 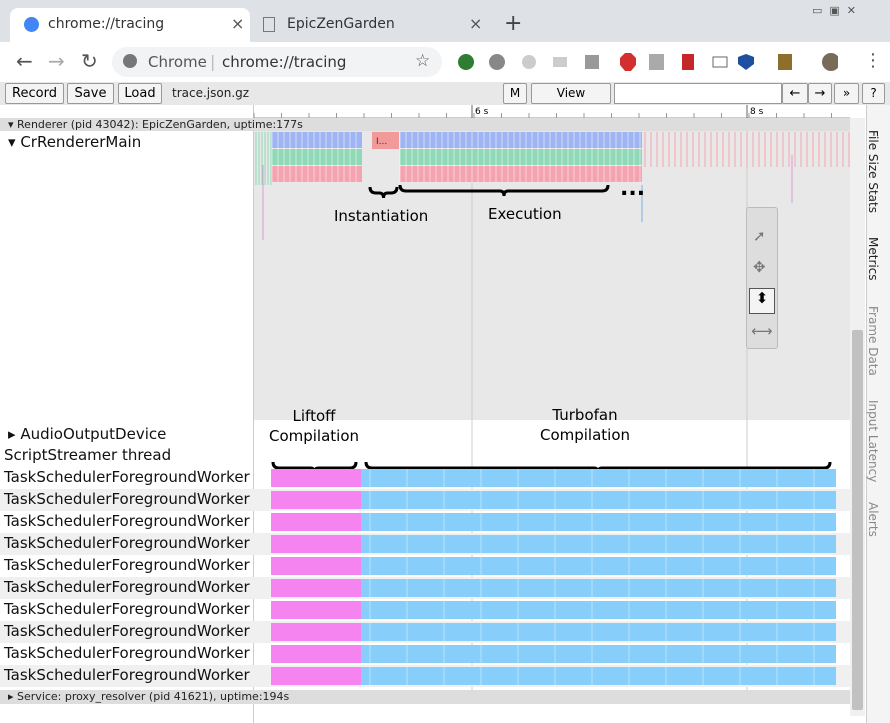 I want to click on save-button: Save, so click(x=90, y=93).